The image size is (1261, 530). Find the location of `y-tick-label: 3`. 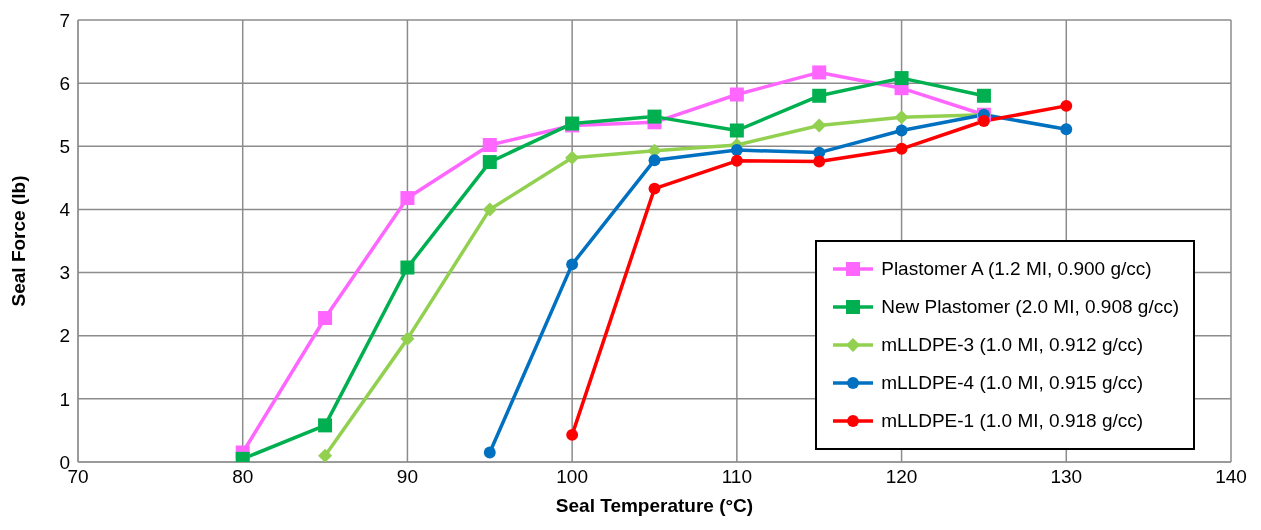

y-tick-label: 3 is located at coordinates (64, 273).